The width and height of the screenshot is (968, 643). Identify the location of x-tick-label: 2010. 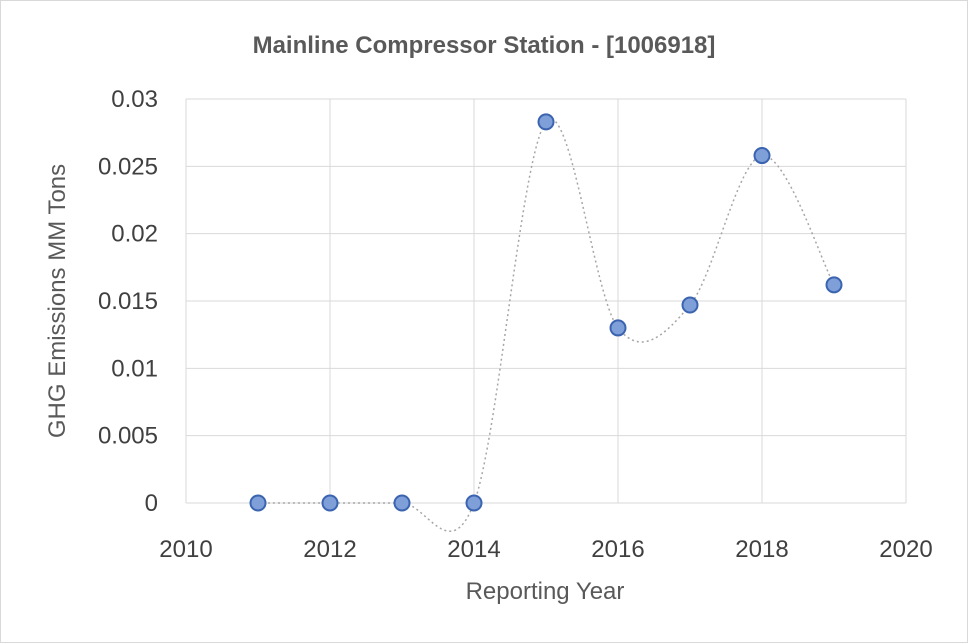
(185, 549).